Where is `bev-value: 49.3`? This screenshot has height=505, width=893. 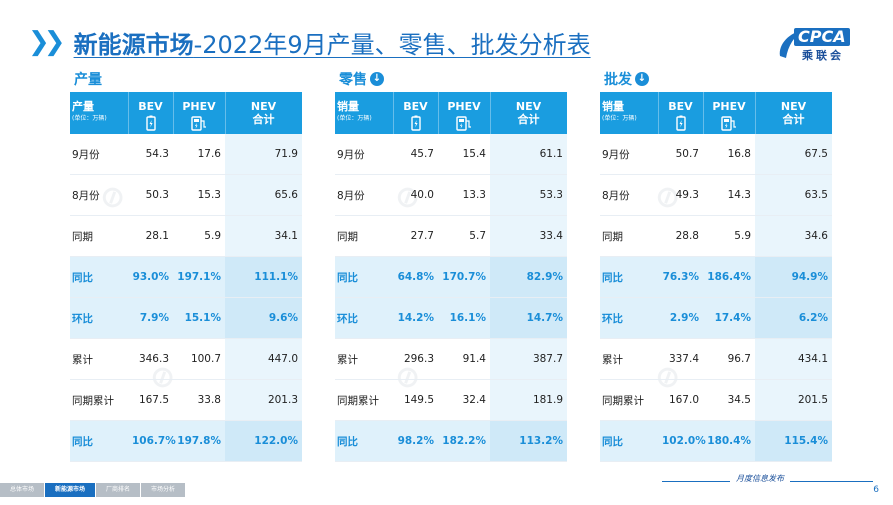
bev-value: 49.3 is located at coordinates (680, 195).